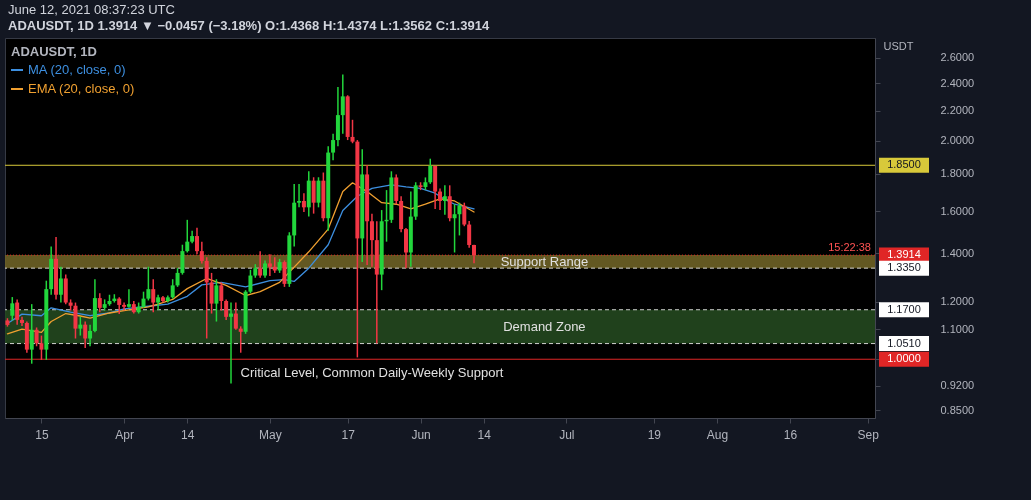 This screenshot has height=500, width=1031. What do you see at coordinates (372, 373) in the screenshot?
I see `annotation: Critical Level, Common Daily-Weekly Support` at bounding box center [372, 373].